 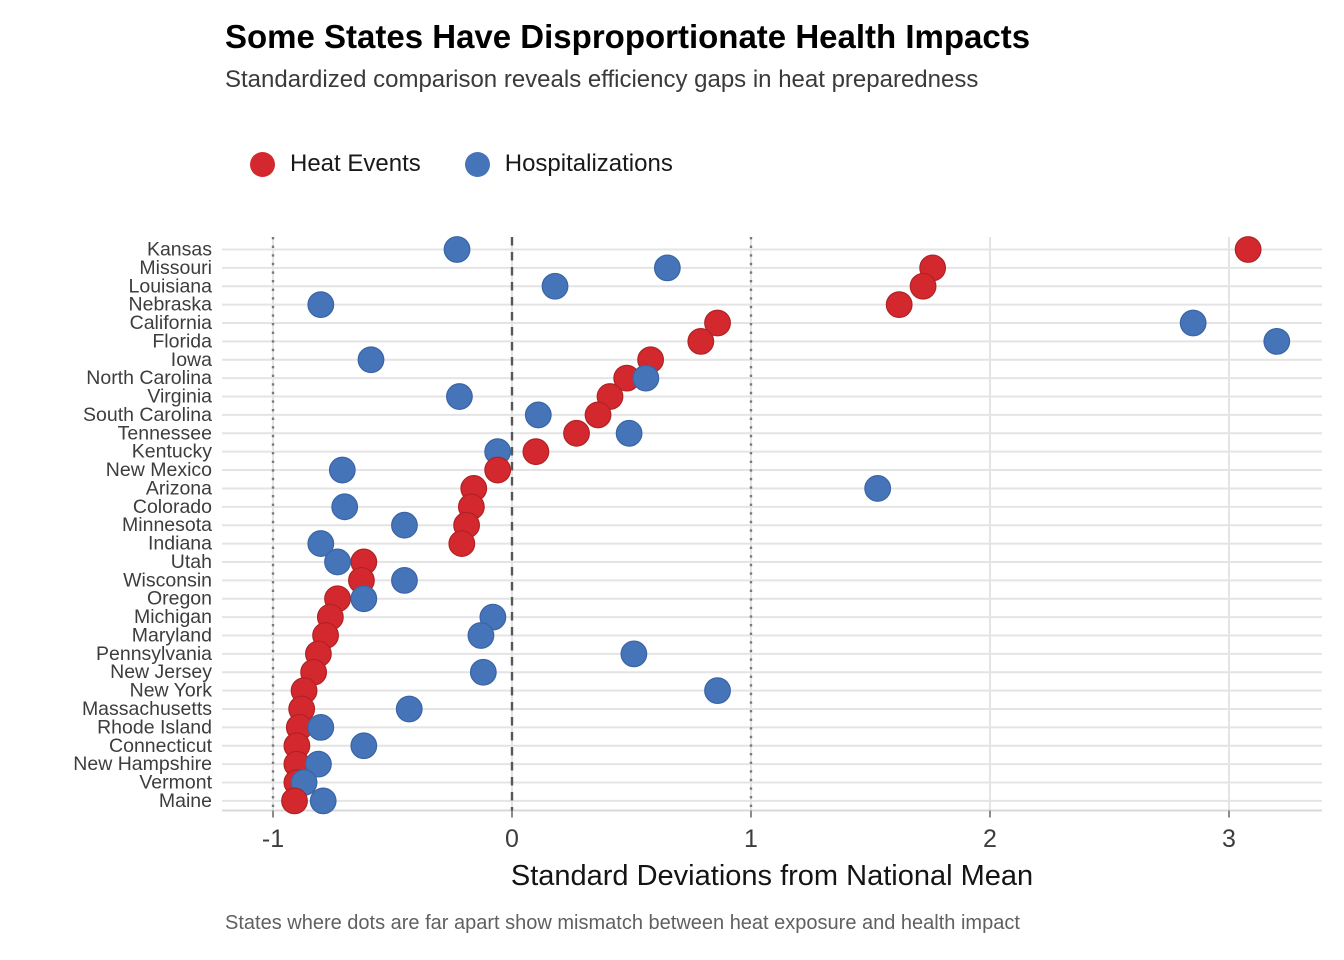 What do you see at coordinates (179, 397) in the screenshot?
I see `y-axis-label: Virginia` at bounding box center [179, 397].